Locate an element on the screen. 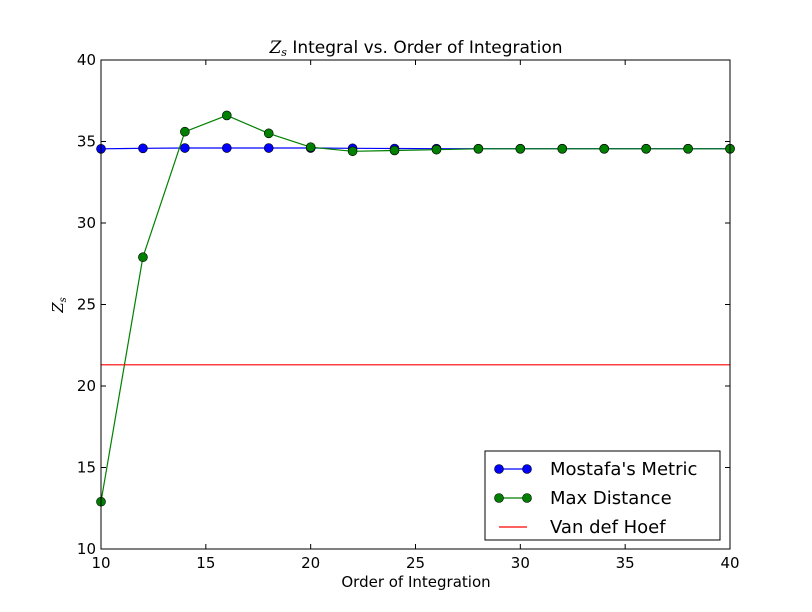  x-tick-label: 15 is located at coordinates (205, 563).